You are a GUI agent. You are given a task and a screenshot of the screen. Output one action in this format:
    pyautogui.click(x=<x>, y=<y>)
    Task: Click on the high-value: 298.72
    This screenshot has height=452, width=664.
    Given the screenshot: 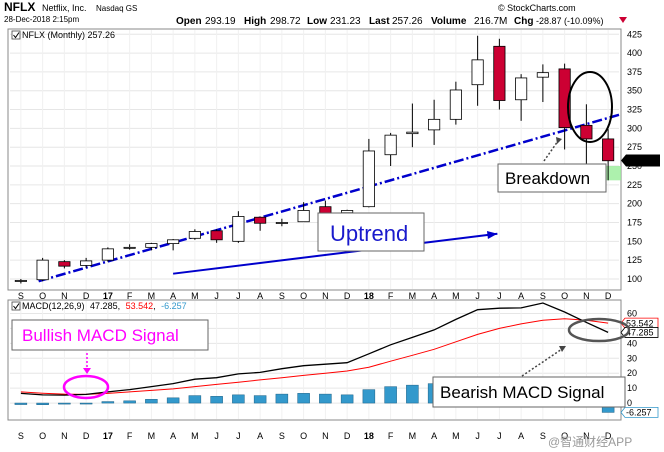 What is the action you would take?
    pyautogui.click(x=285, y=21)
    